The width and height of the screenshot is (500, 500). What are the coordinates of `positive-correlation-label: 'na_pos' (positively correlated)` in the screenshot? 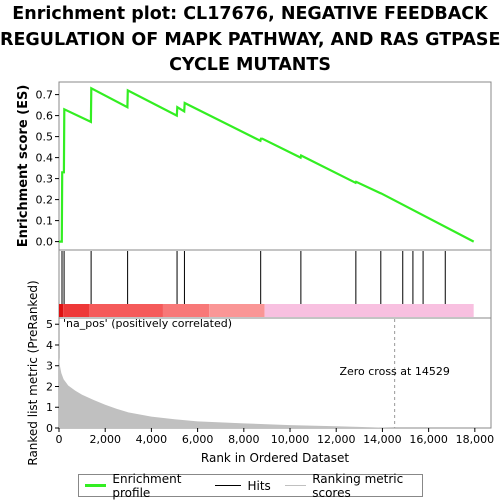 It's located at (147, 323).